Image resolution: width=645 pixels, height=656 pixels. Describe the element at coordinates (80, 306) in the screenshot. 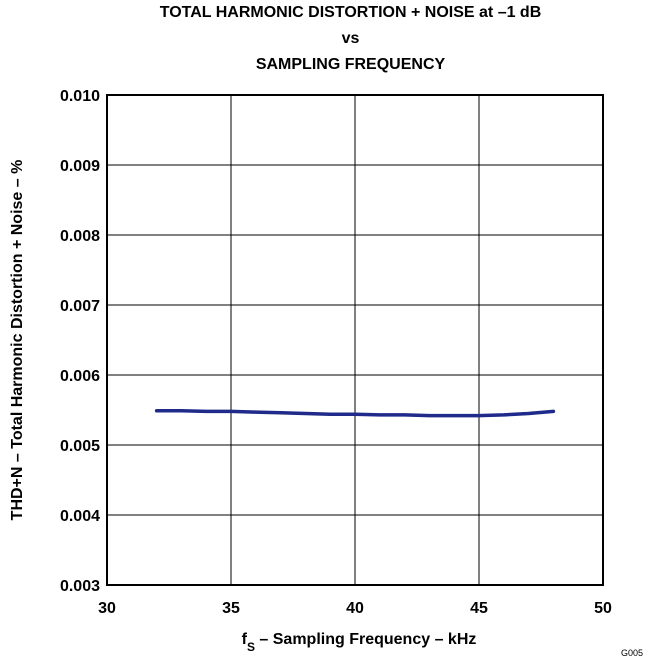

I see `y-tick-label: 0.007` at that location.